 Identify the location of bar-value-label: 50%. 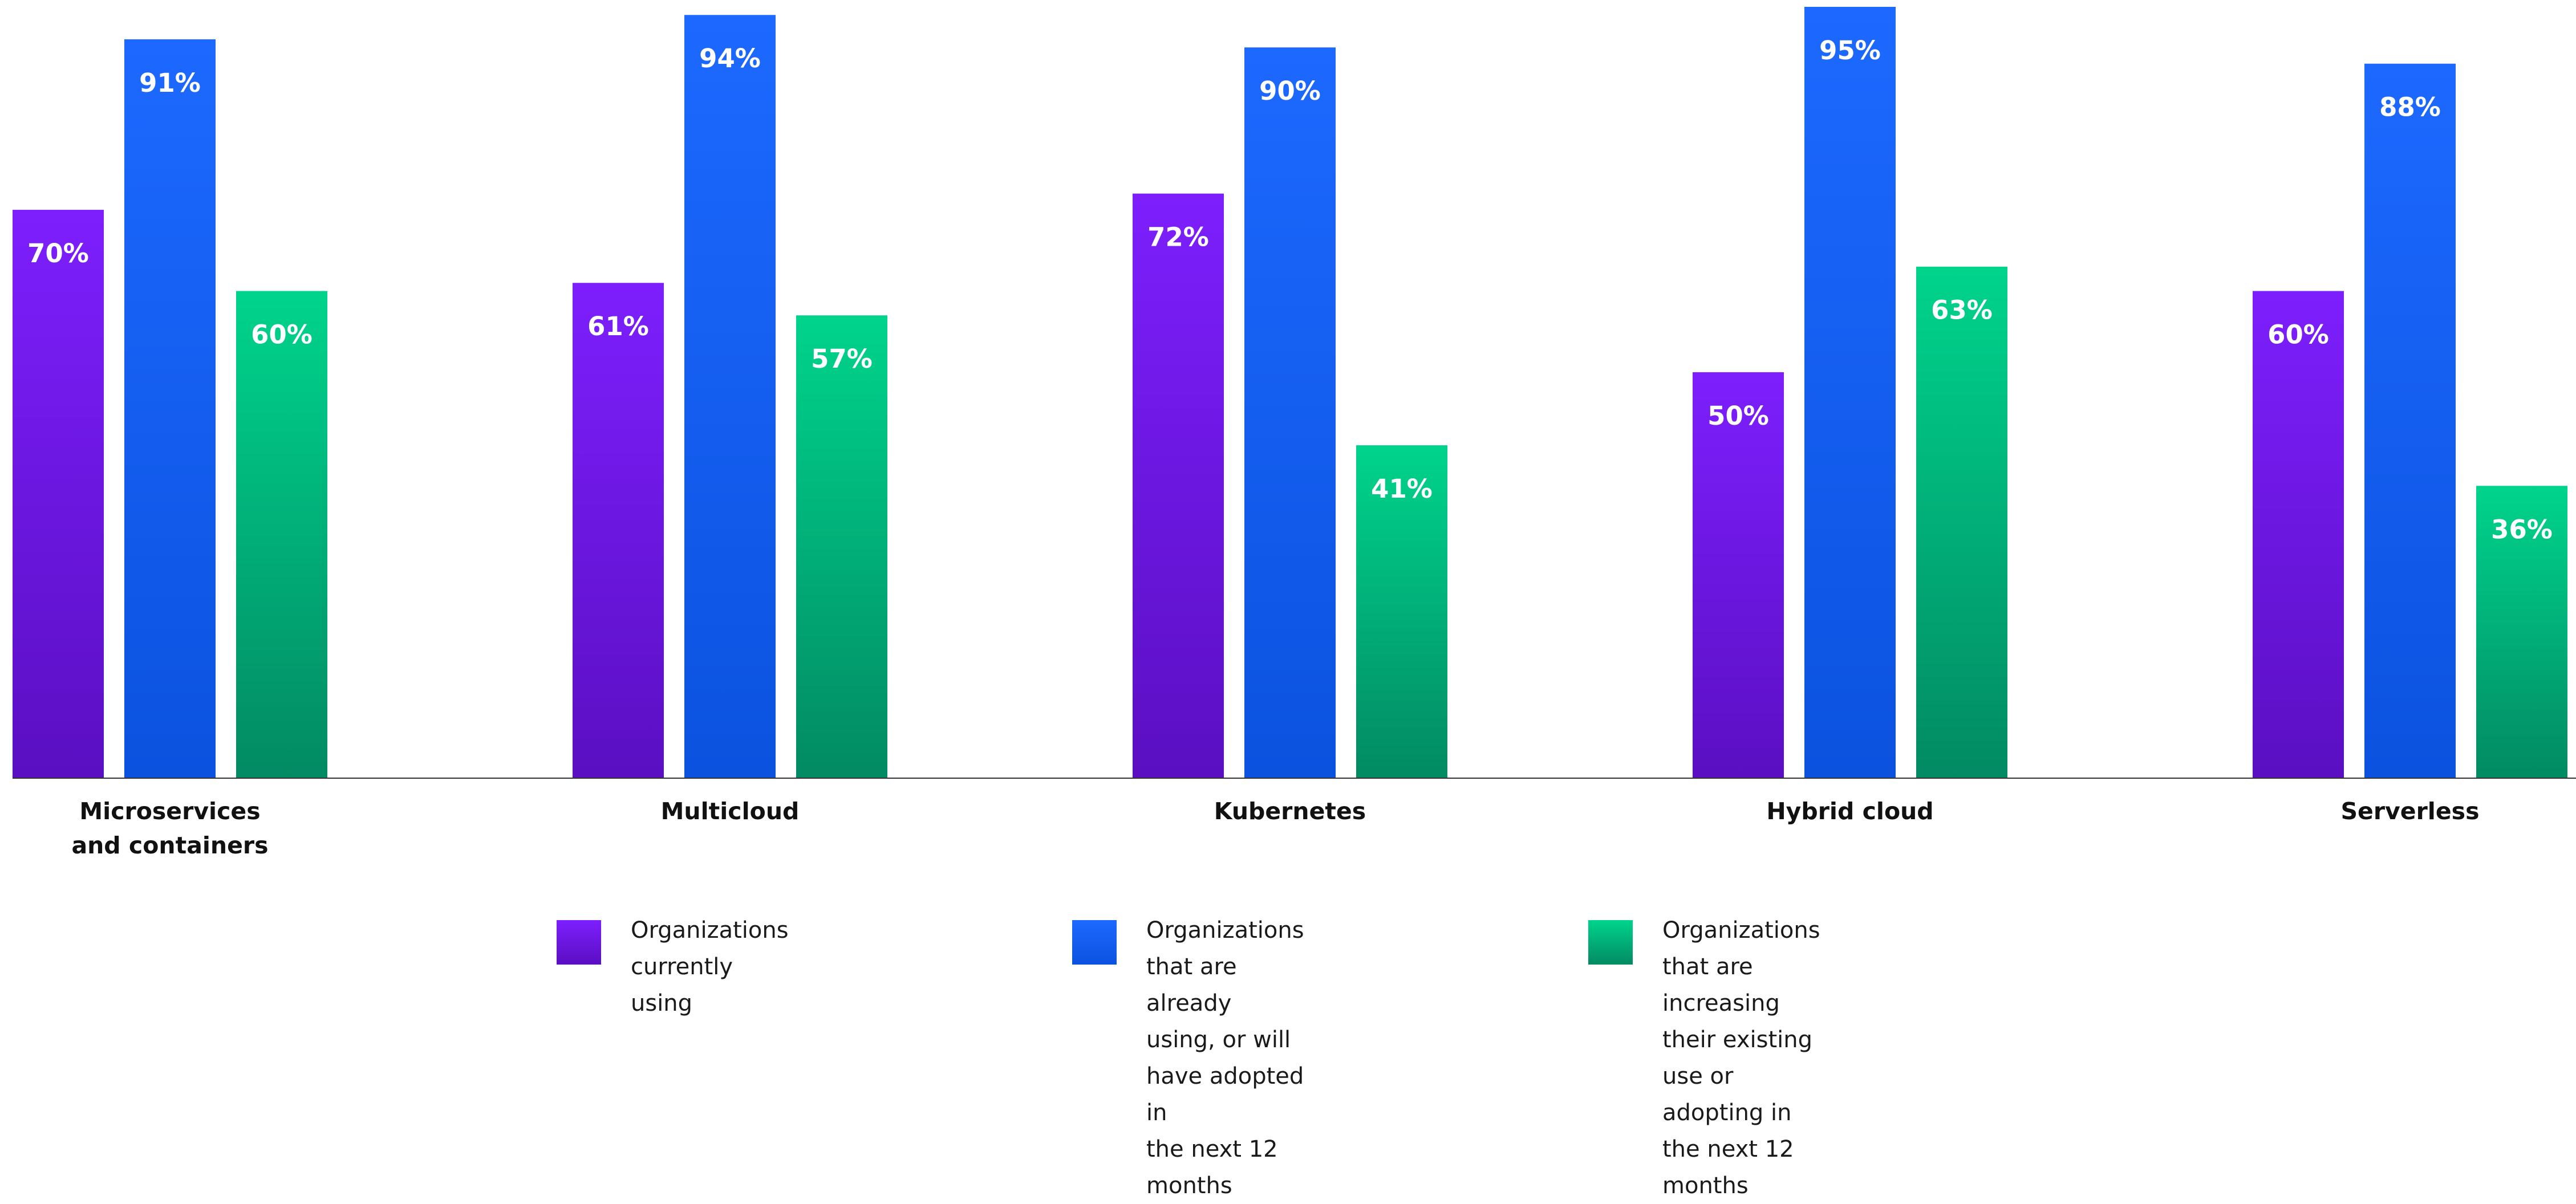
(1738, 416).